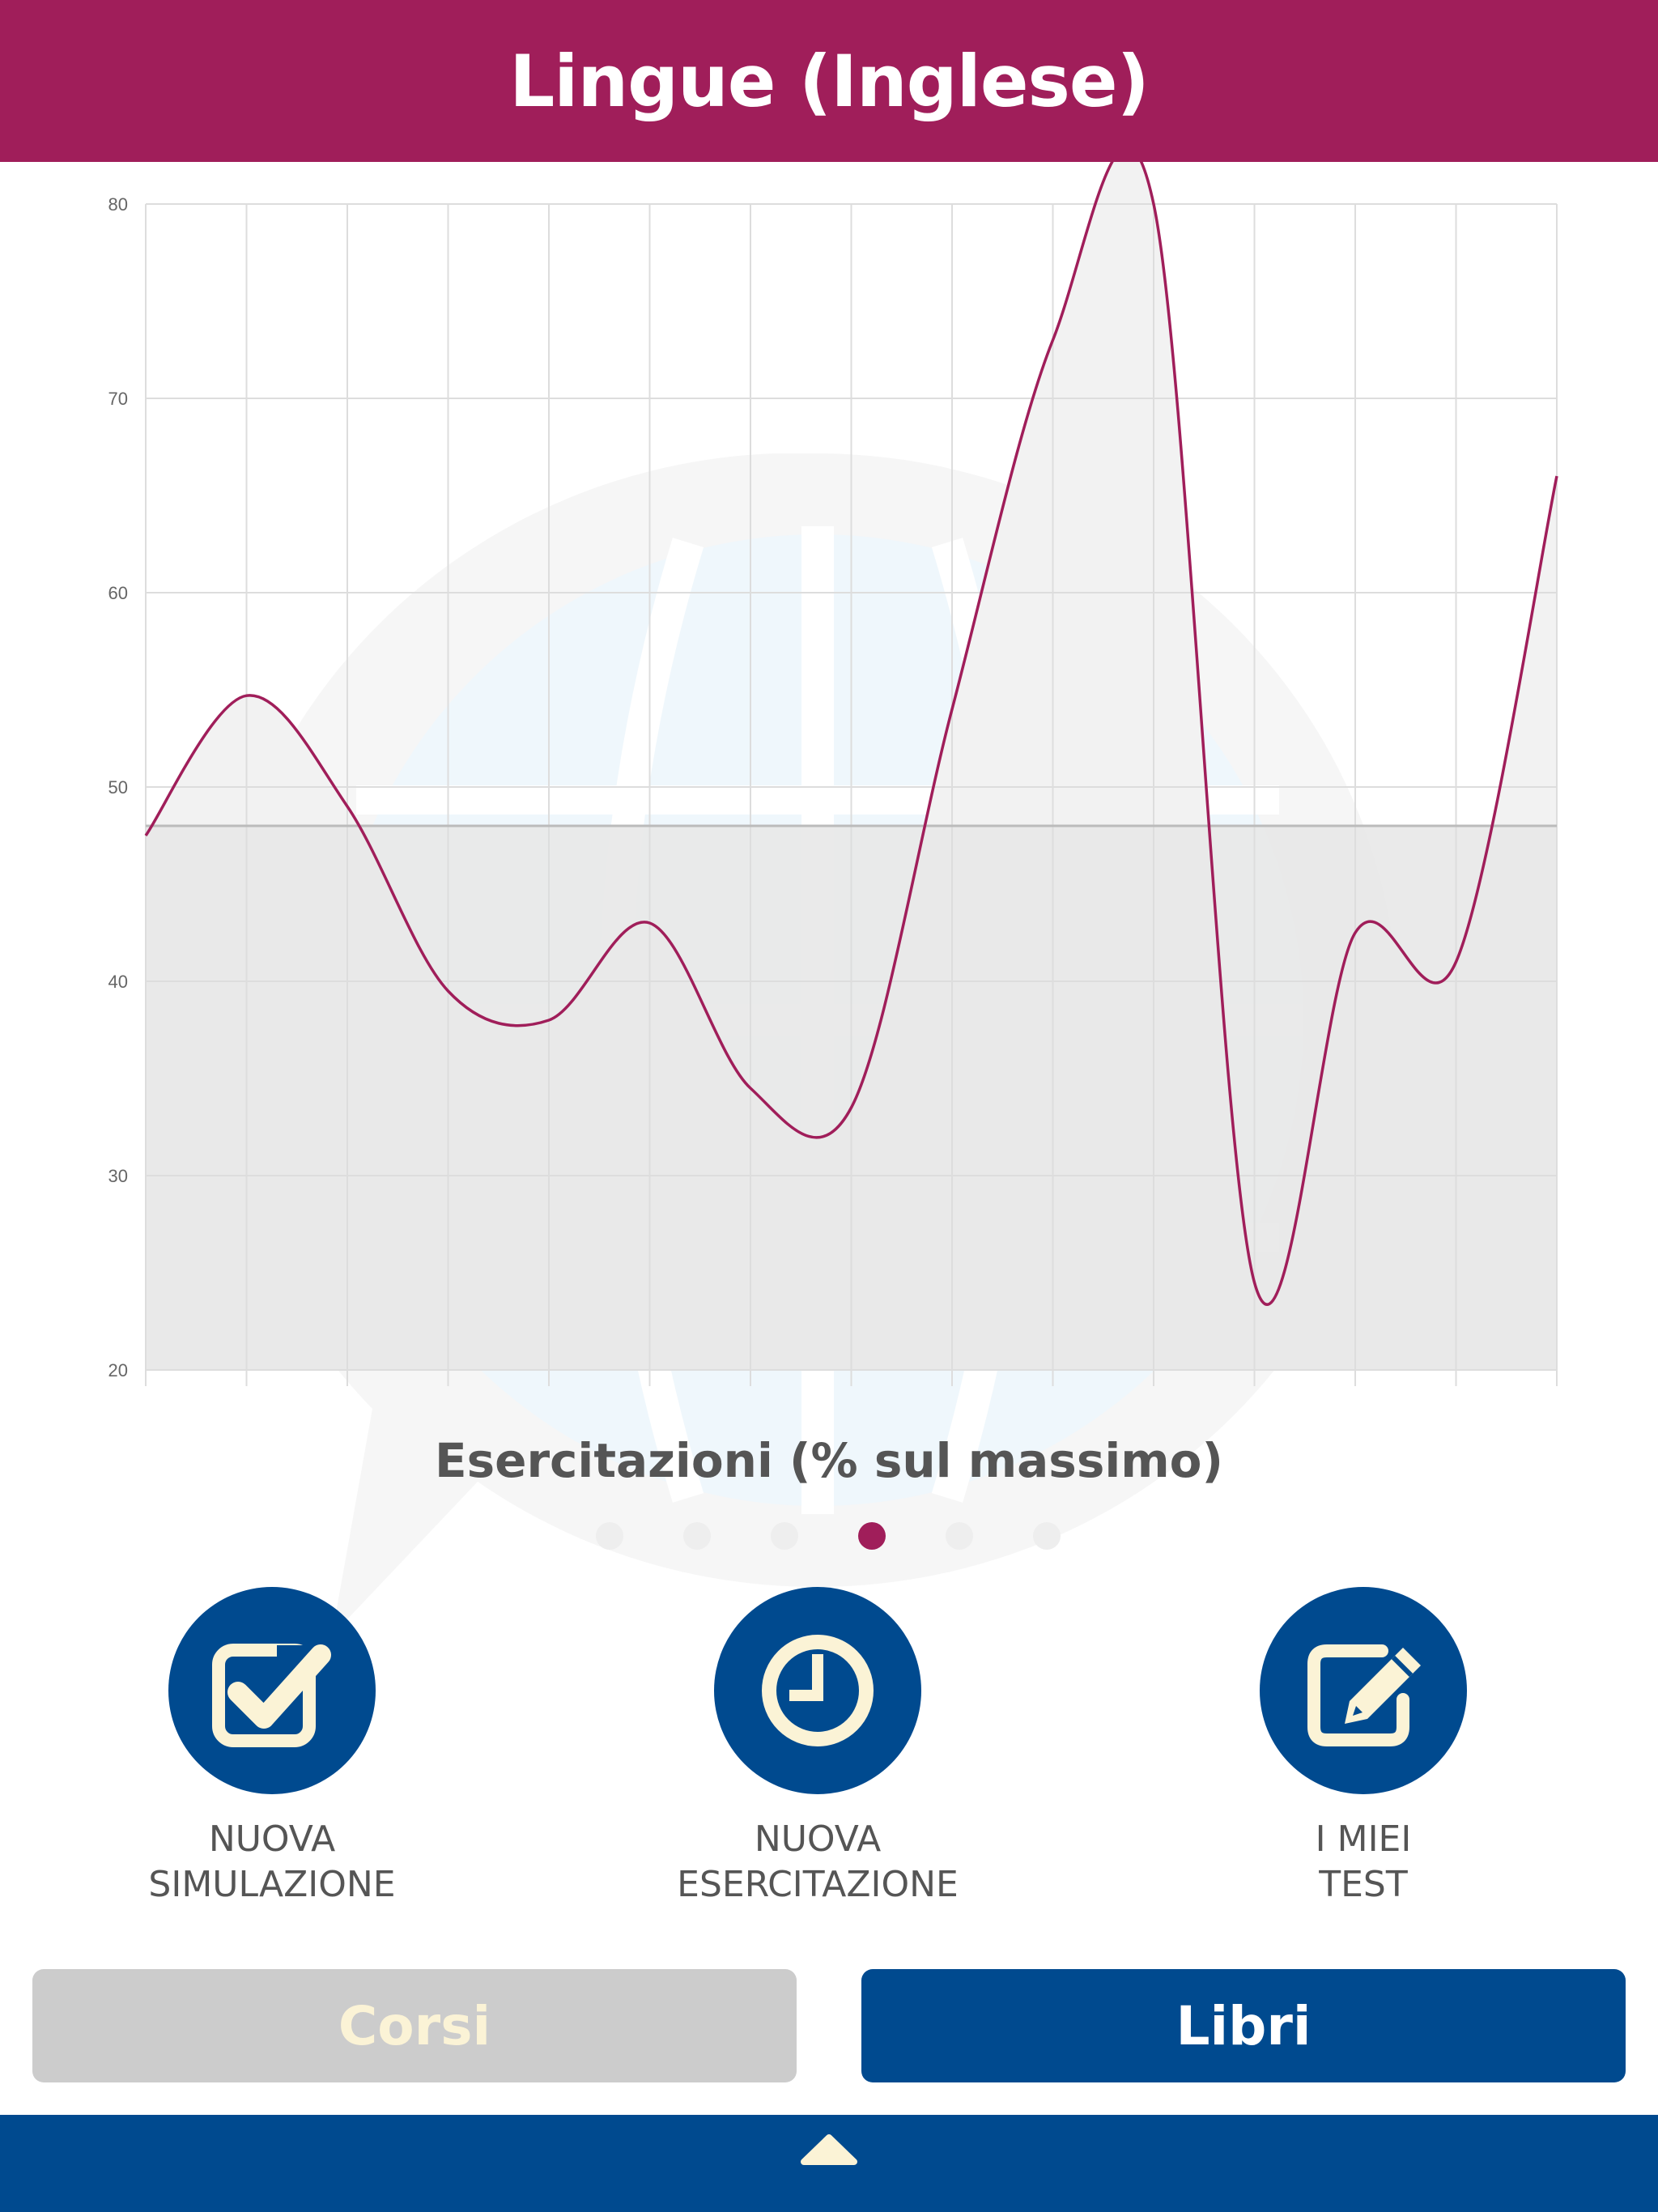  I want to click on new-exercise-label-line2: ESERCITAZIONE, so click(818, 1884).